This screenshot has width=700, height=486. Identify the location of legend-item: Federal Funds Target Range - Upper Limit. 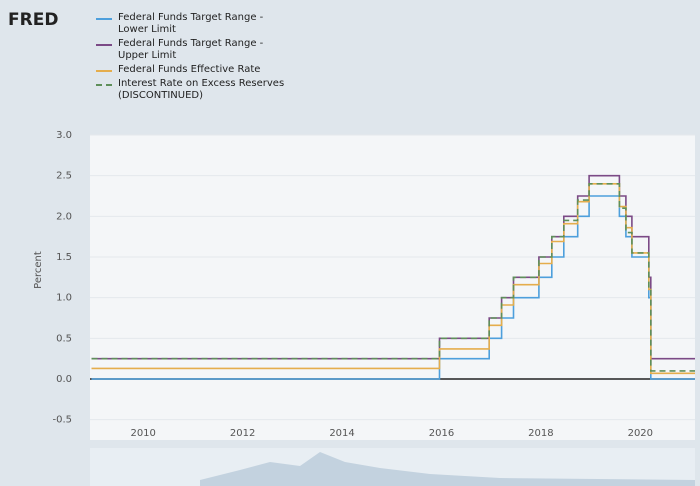
(196, 50).